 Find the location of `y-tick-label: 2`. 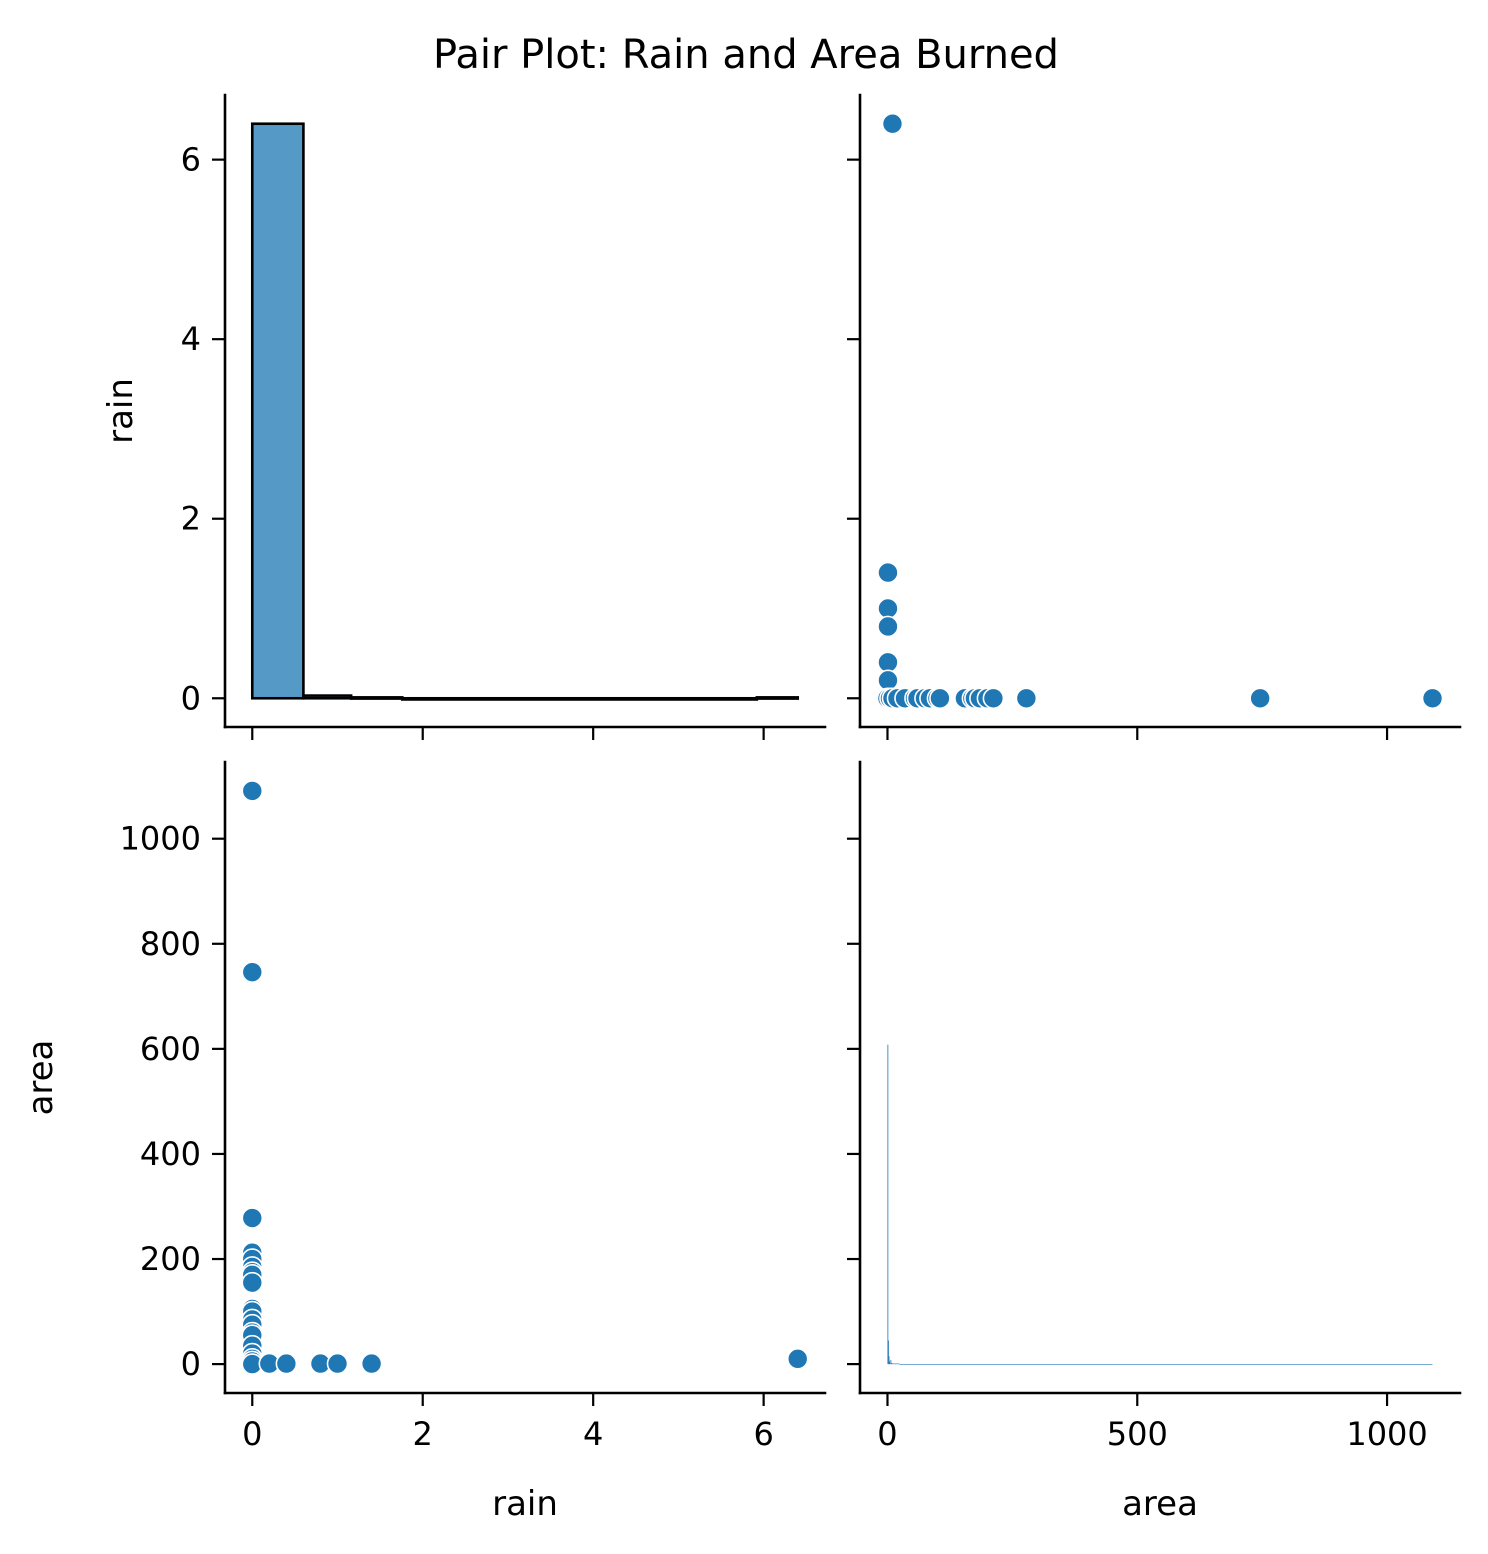

y-tick-label: 2 is located at coordinates (191, 519).